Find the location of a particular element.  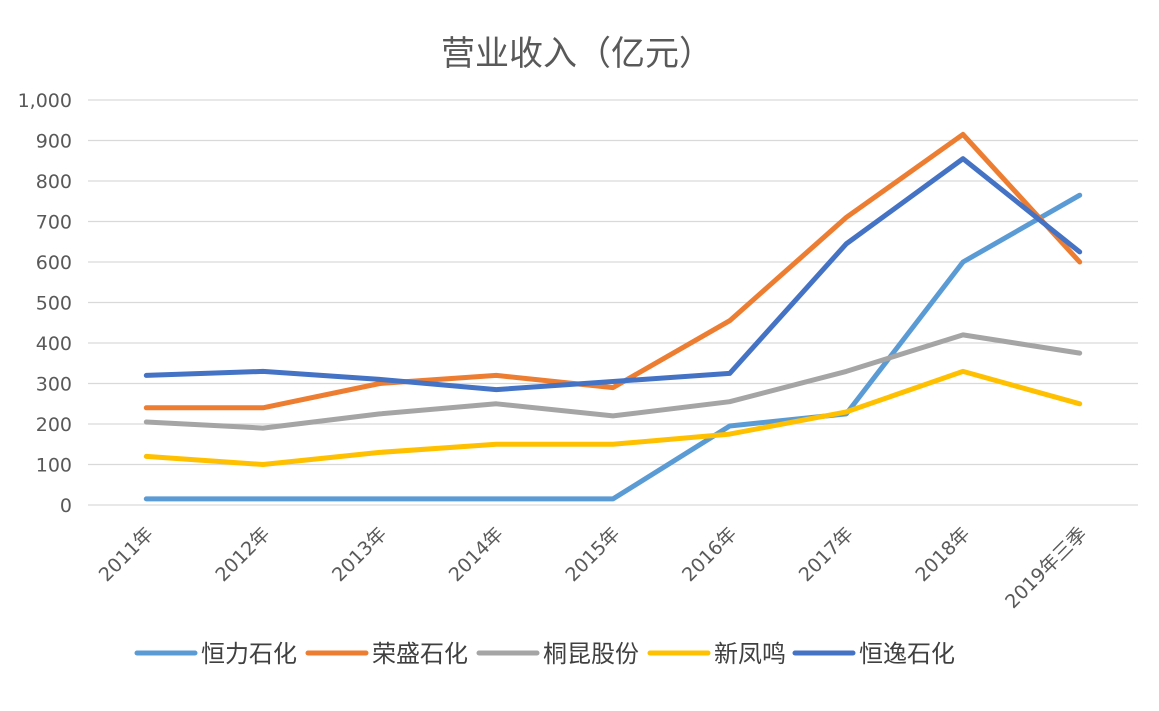

y-tick-label: 700 is located at coordinates (54, 223).